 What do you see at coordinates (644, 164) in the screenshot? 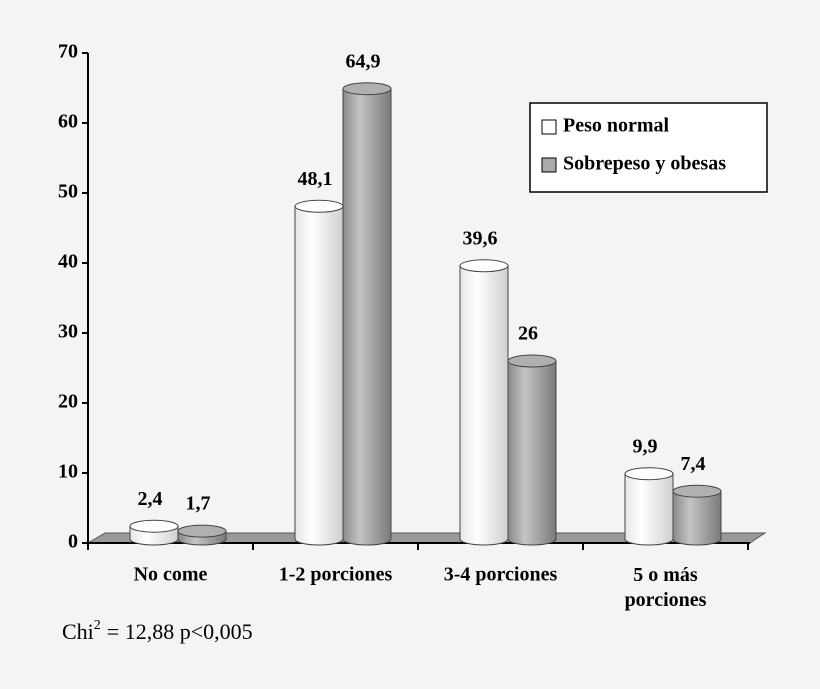
I see `legend-label: Sobrepeso y obesas` at bounding box center [644, 164].